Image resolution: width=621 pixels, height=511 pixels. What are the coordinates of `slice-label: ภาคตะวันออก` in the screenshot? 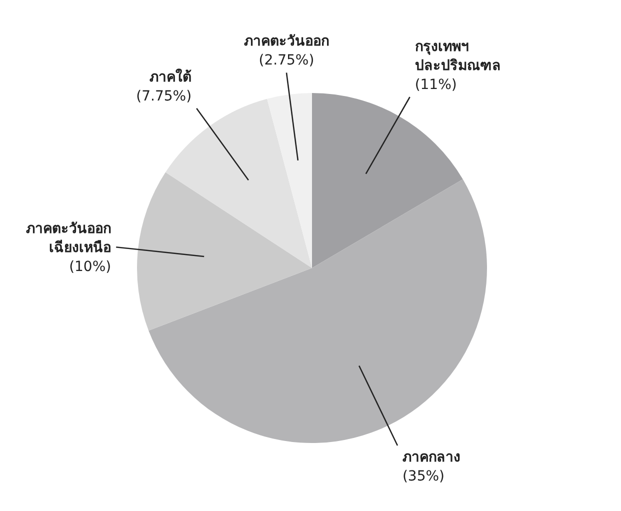 It's located at (286, 42).